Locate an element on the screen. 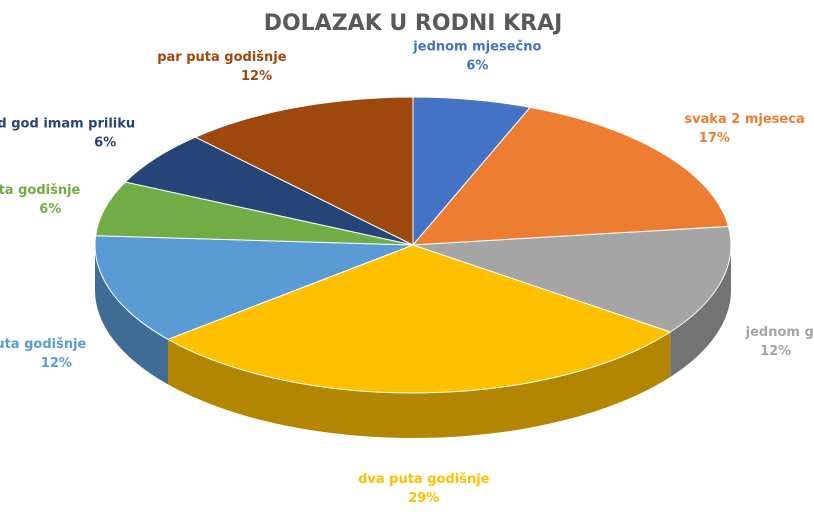 The width and height of the screenshot is (814, 518). chart-title: DOLAZAK U RODNI KRAJ is located at coordinates (413, 23).